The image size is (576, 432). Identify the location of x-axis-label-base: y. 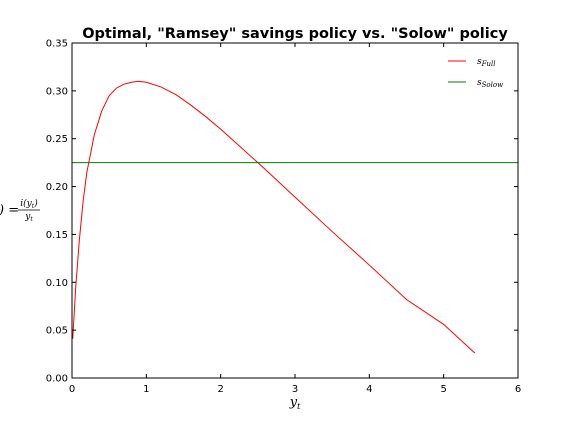
(293, 402).